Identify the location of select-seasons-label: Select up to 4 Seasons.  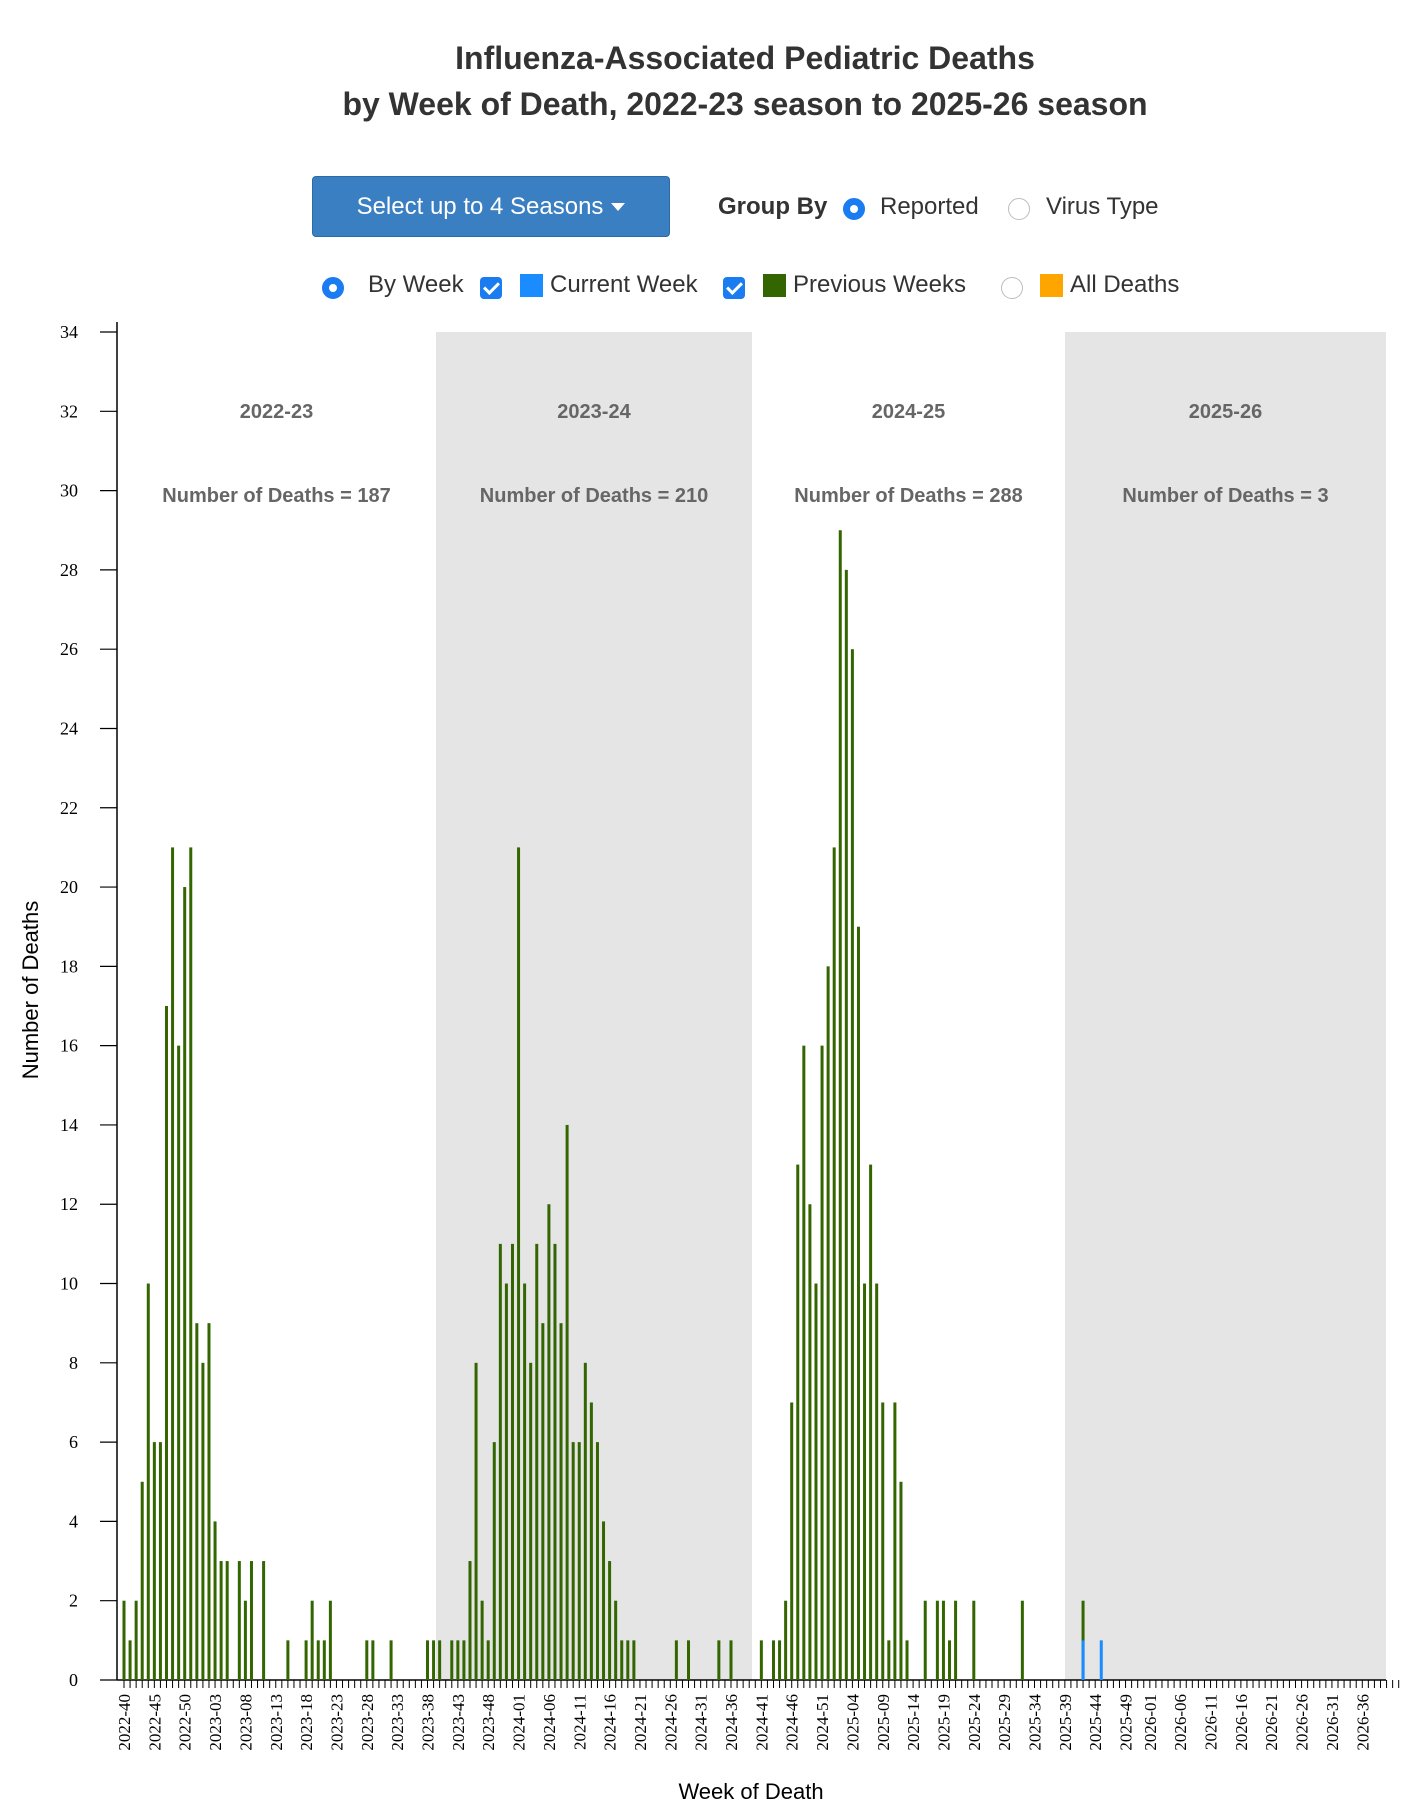
(480, 206).